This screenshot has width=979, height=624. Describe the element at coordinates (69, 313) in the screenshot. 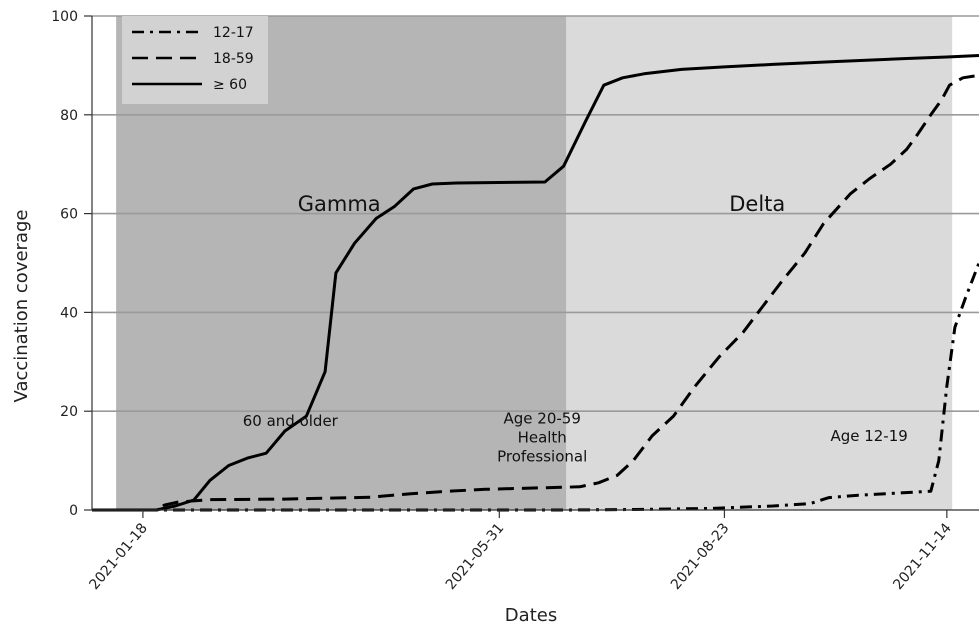

I see `y-tick-label-40: 40` at that location.